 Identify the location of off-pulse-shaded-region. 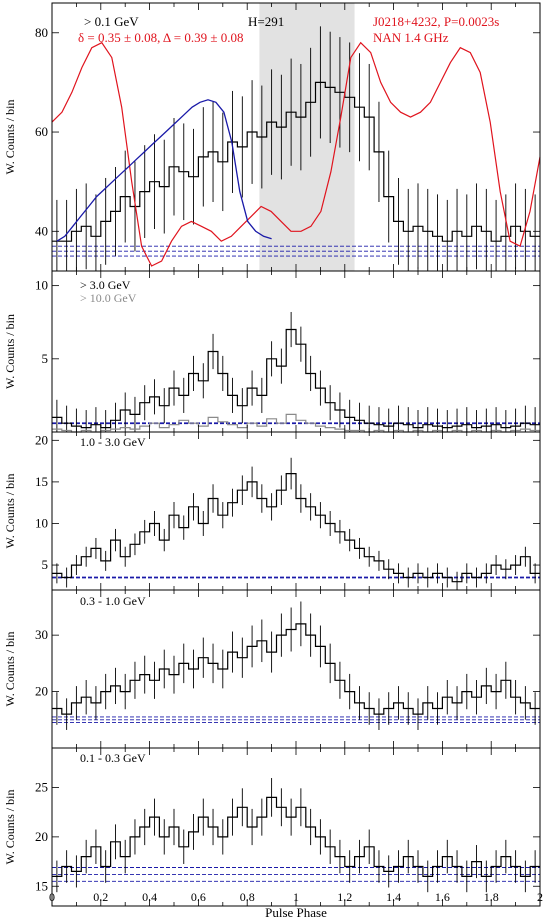
(307, 137).